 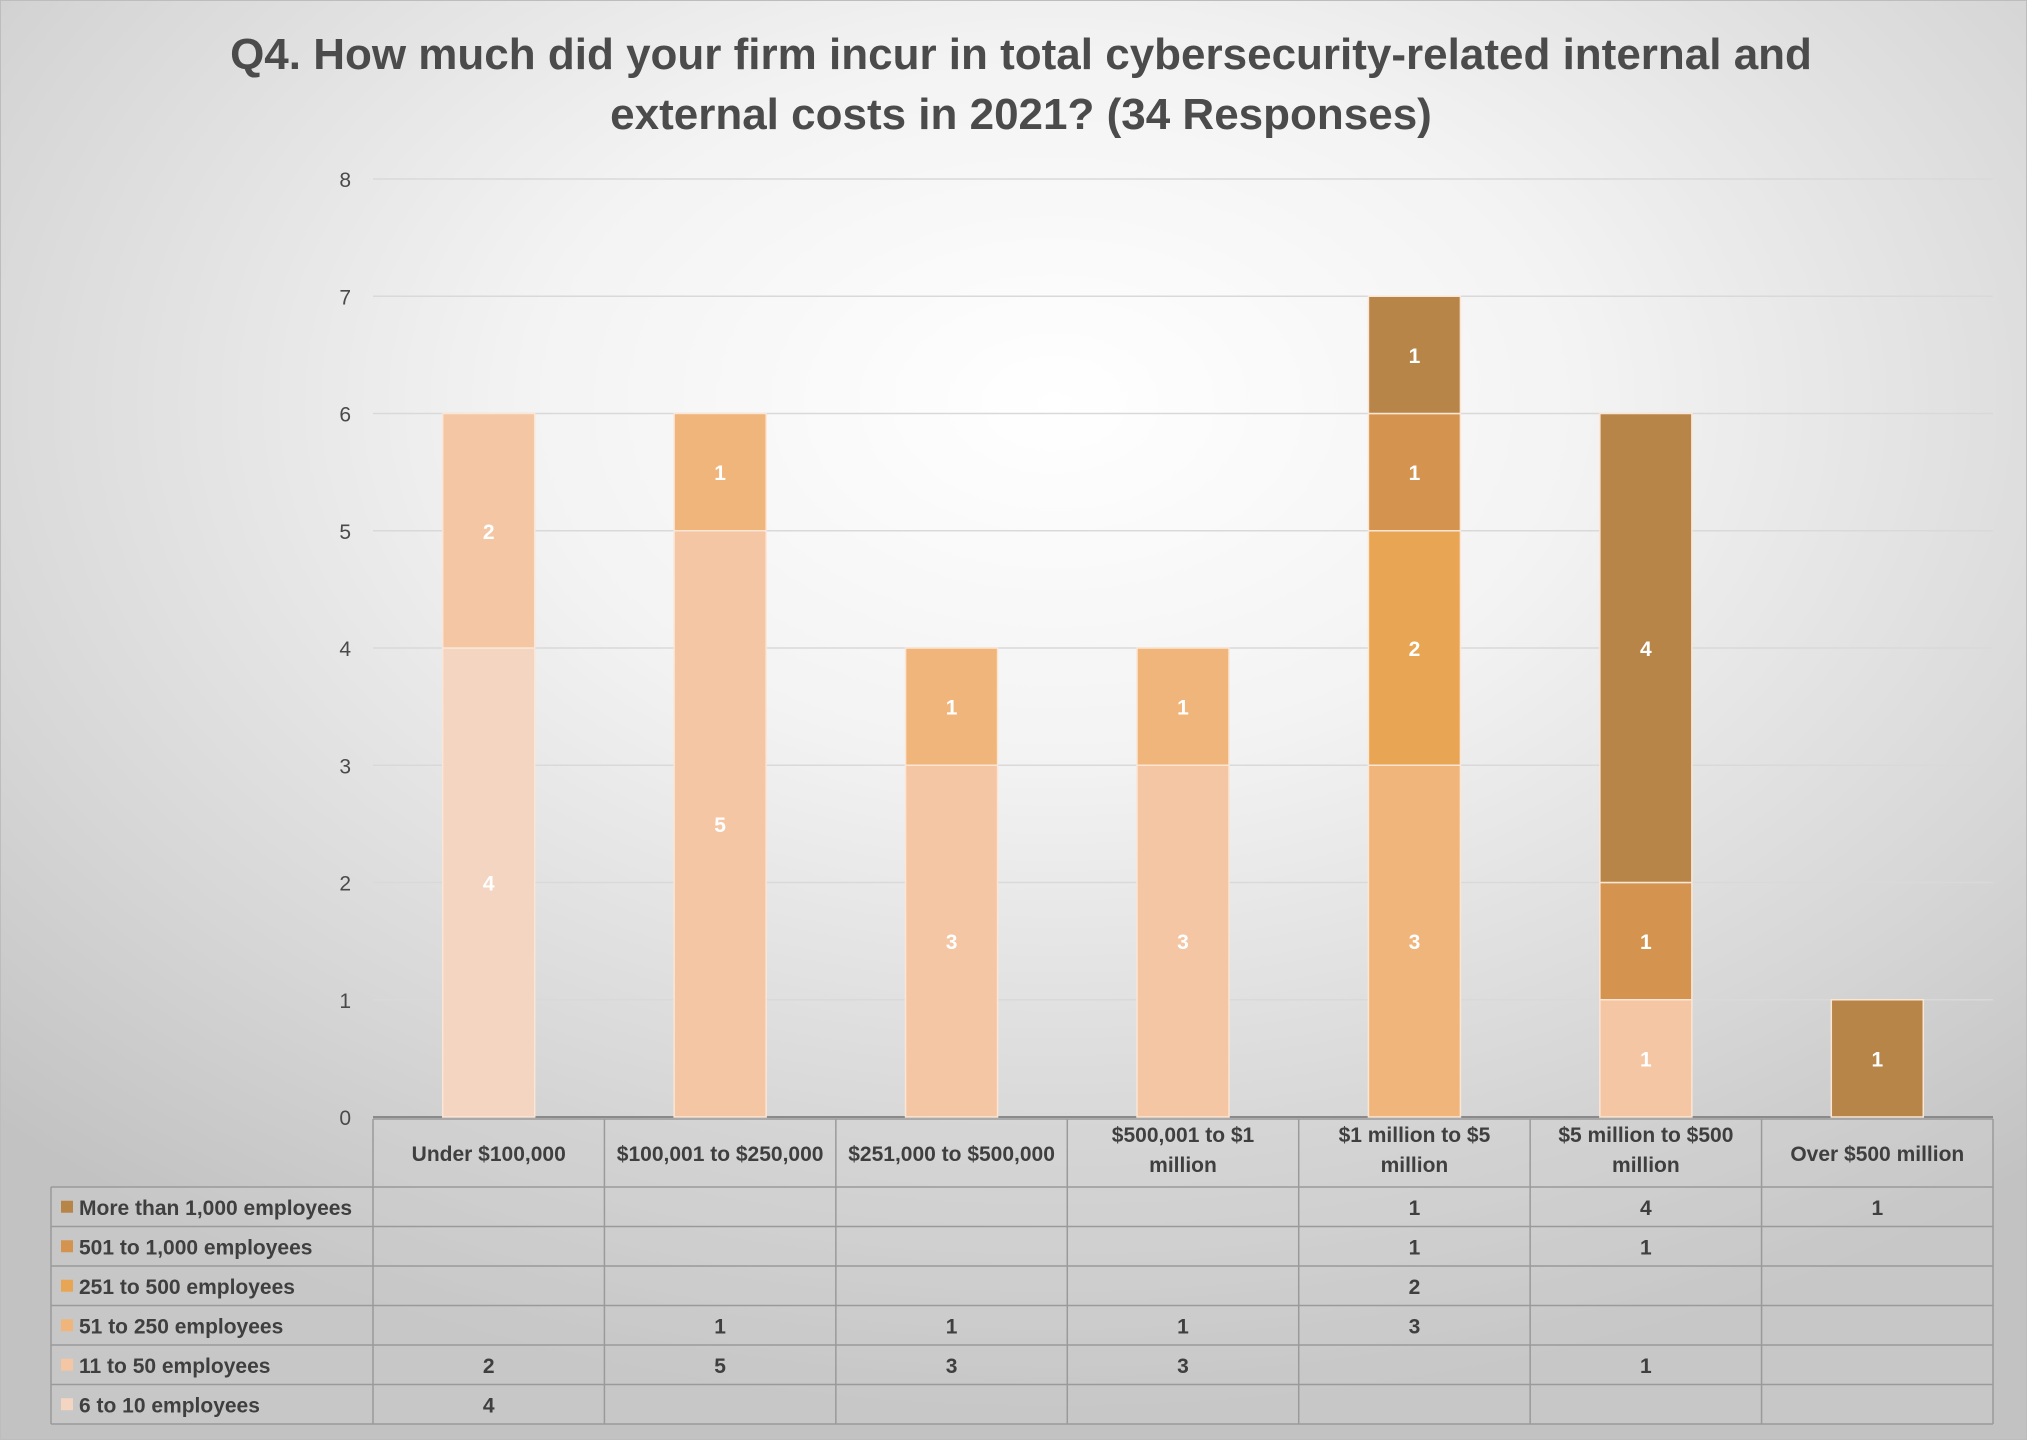 I want to click on x-category-label: Under $100,000, so click(x=489, y=1154).